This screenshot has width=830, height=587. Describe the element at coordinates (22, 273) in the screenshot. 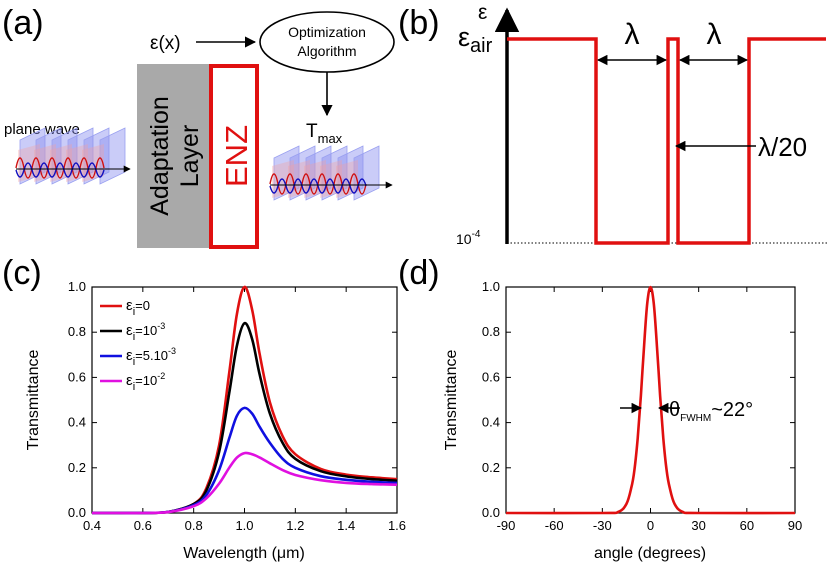

I see `panel-c-label: (c)` at that location.